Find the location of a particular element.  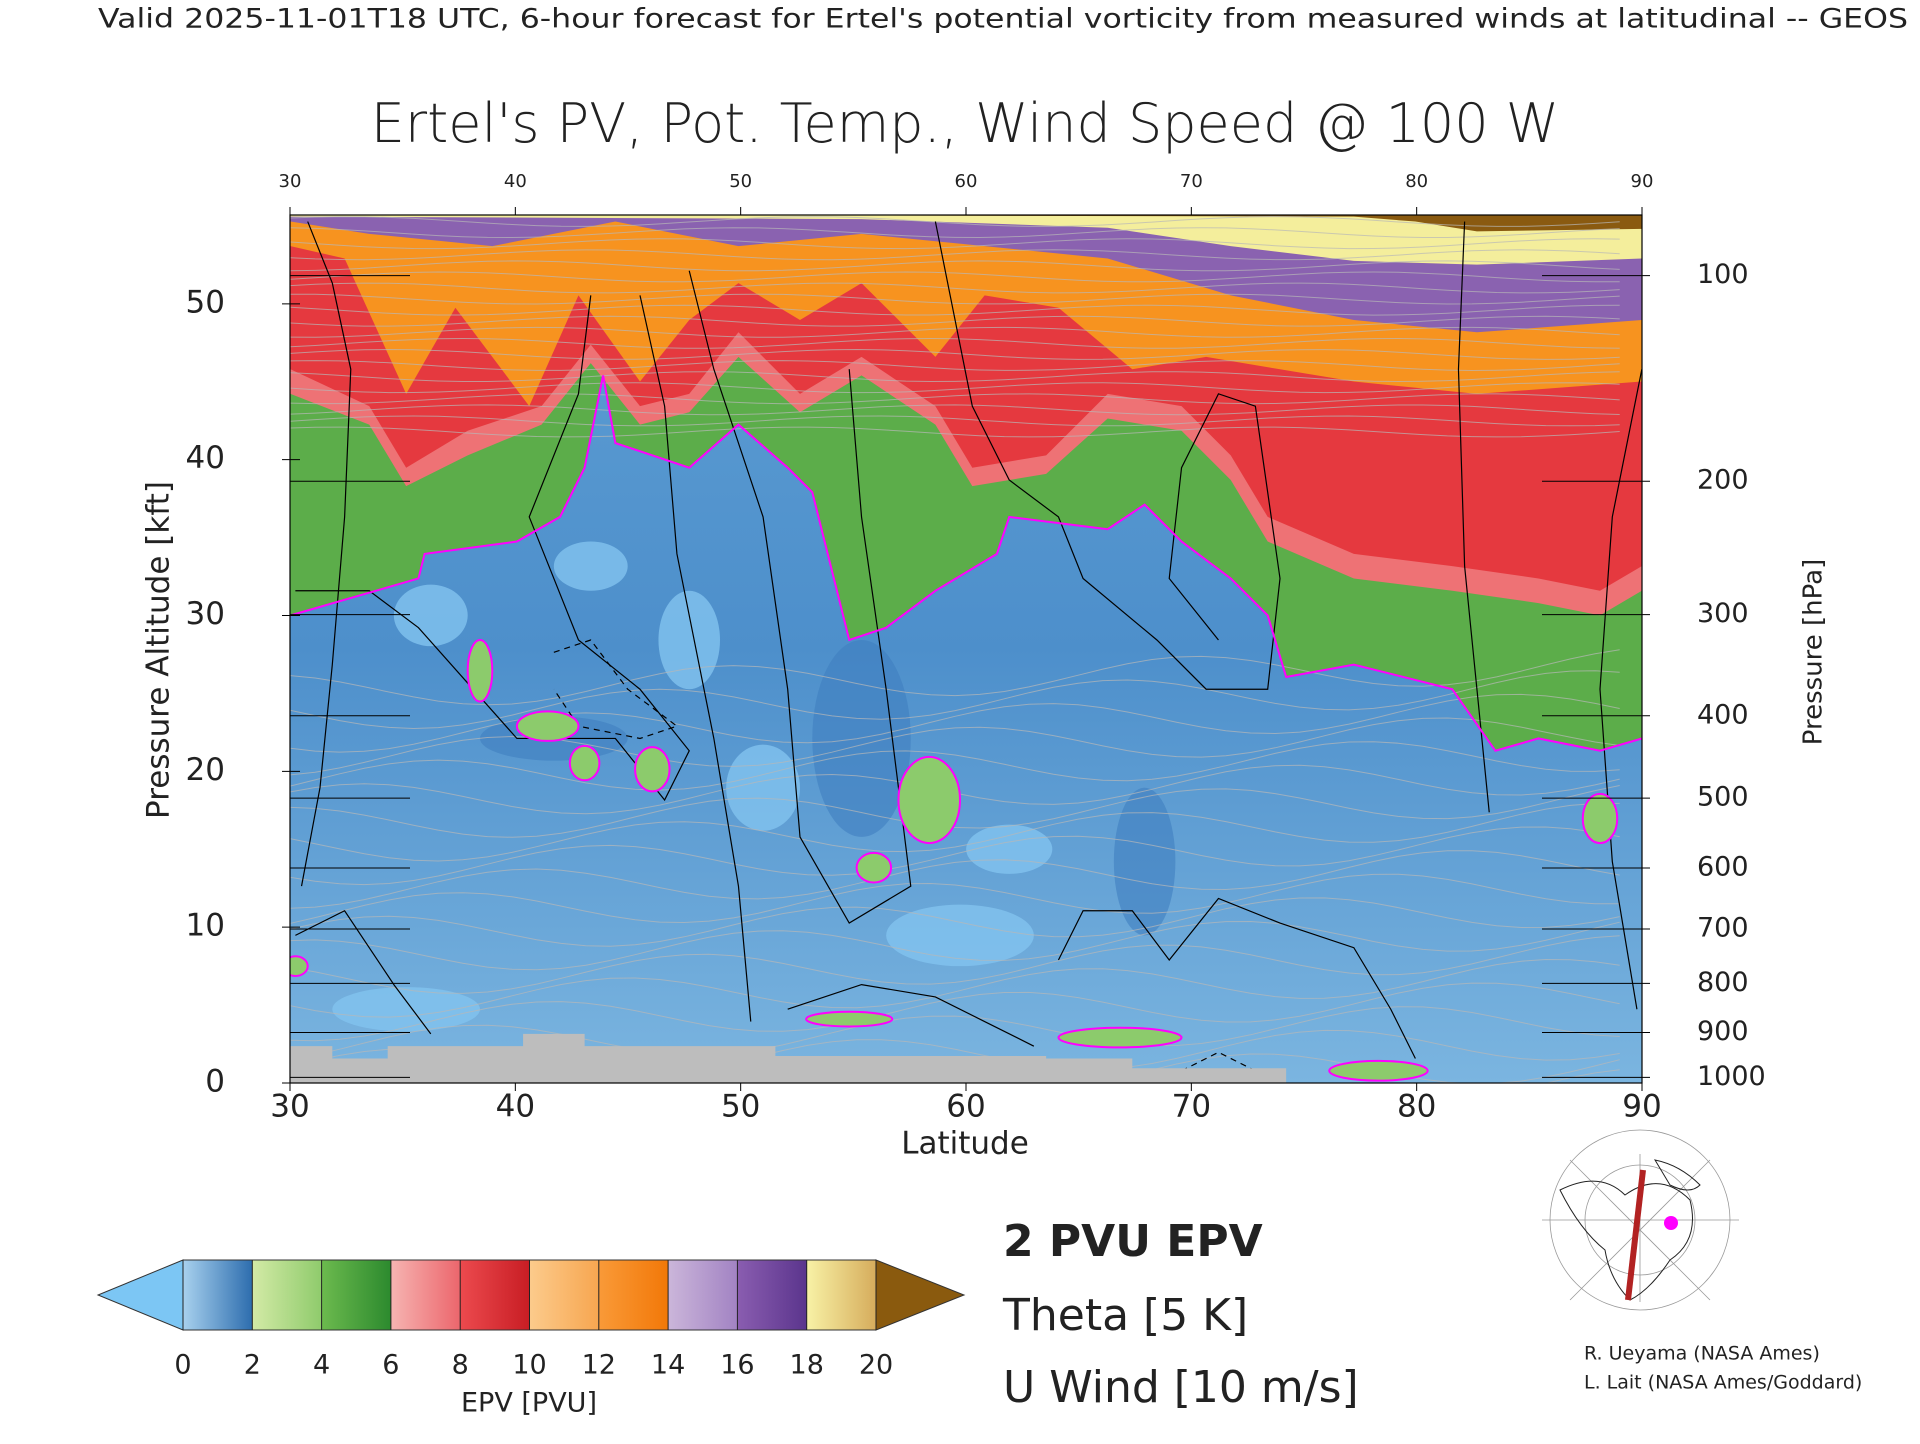

credit: L. Lait (NASA Ames/Goddard) is located at coordinates (1723, 1383).